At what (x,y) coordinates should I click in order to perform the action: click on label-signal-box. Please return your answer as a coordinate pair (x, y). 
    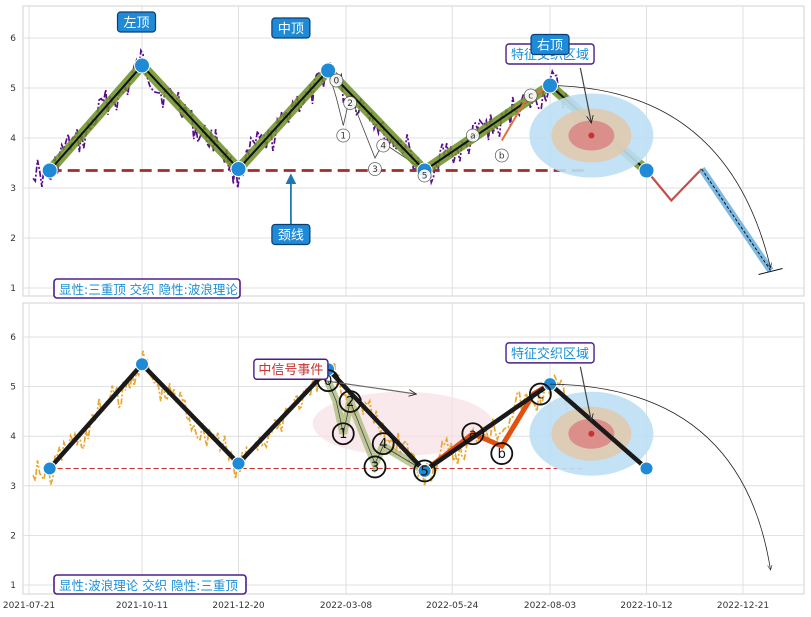
    Looking at the image, I should click on (291, 369).